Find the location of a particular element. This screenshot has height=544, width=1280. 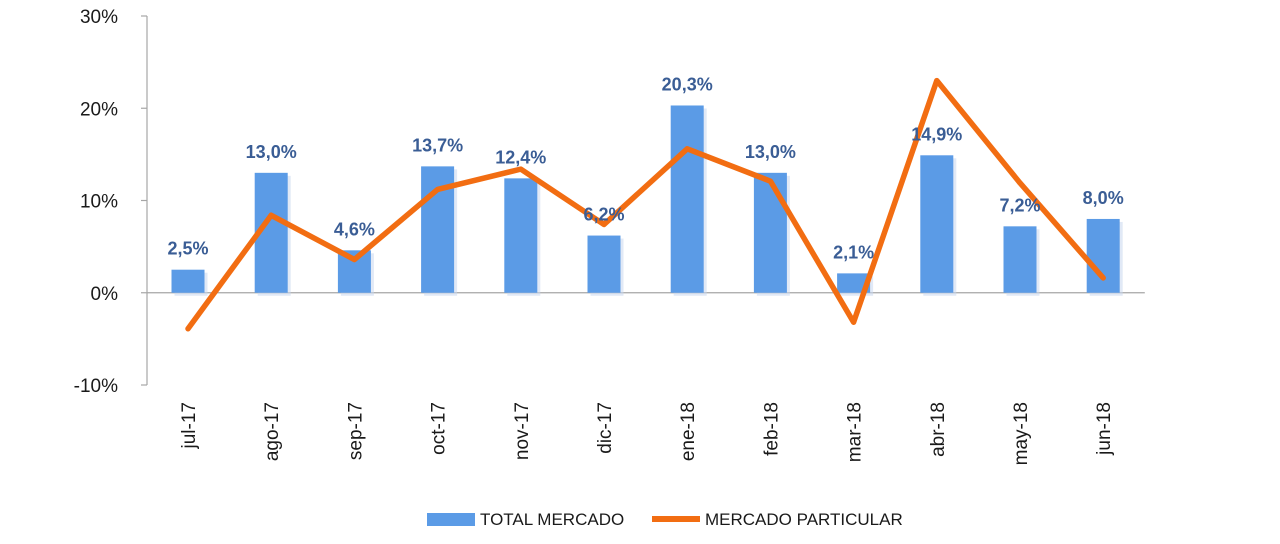

x-tick-label: ago-17 is located at coordinates (272, 431).